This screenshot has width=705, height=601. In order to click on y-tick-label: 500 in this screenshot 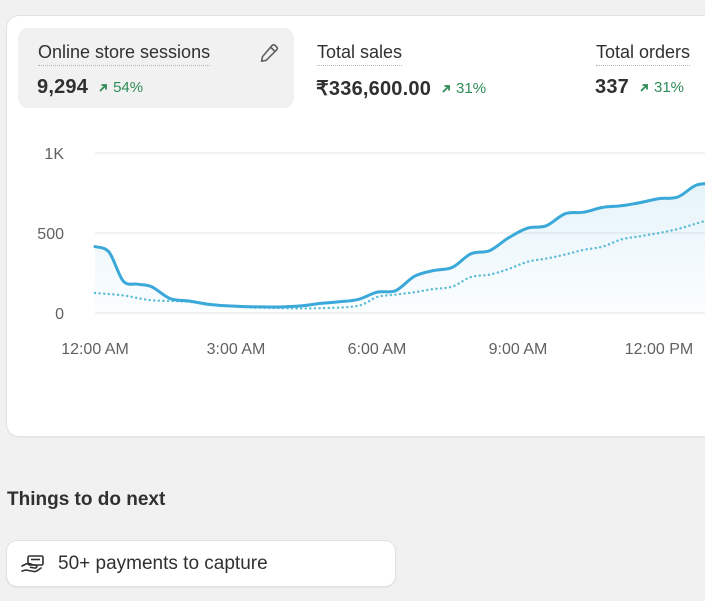, I will do `click(50, 234)`.